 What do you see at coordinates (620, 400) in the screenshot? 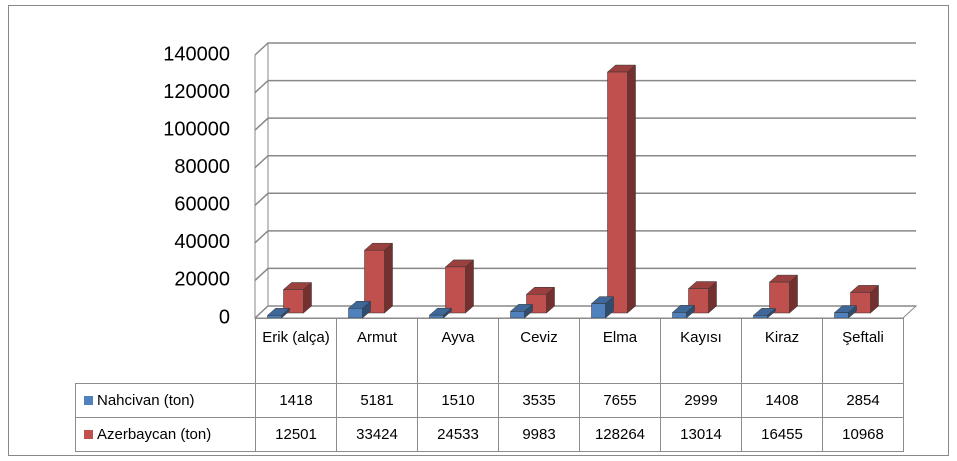
I see `data-label: 7655` at bounding box center [620, 400].